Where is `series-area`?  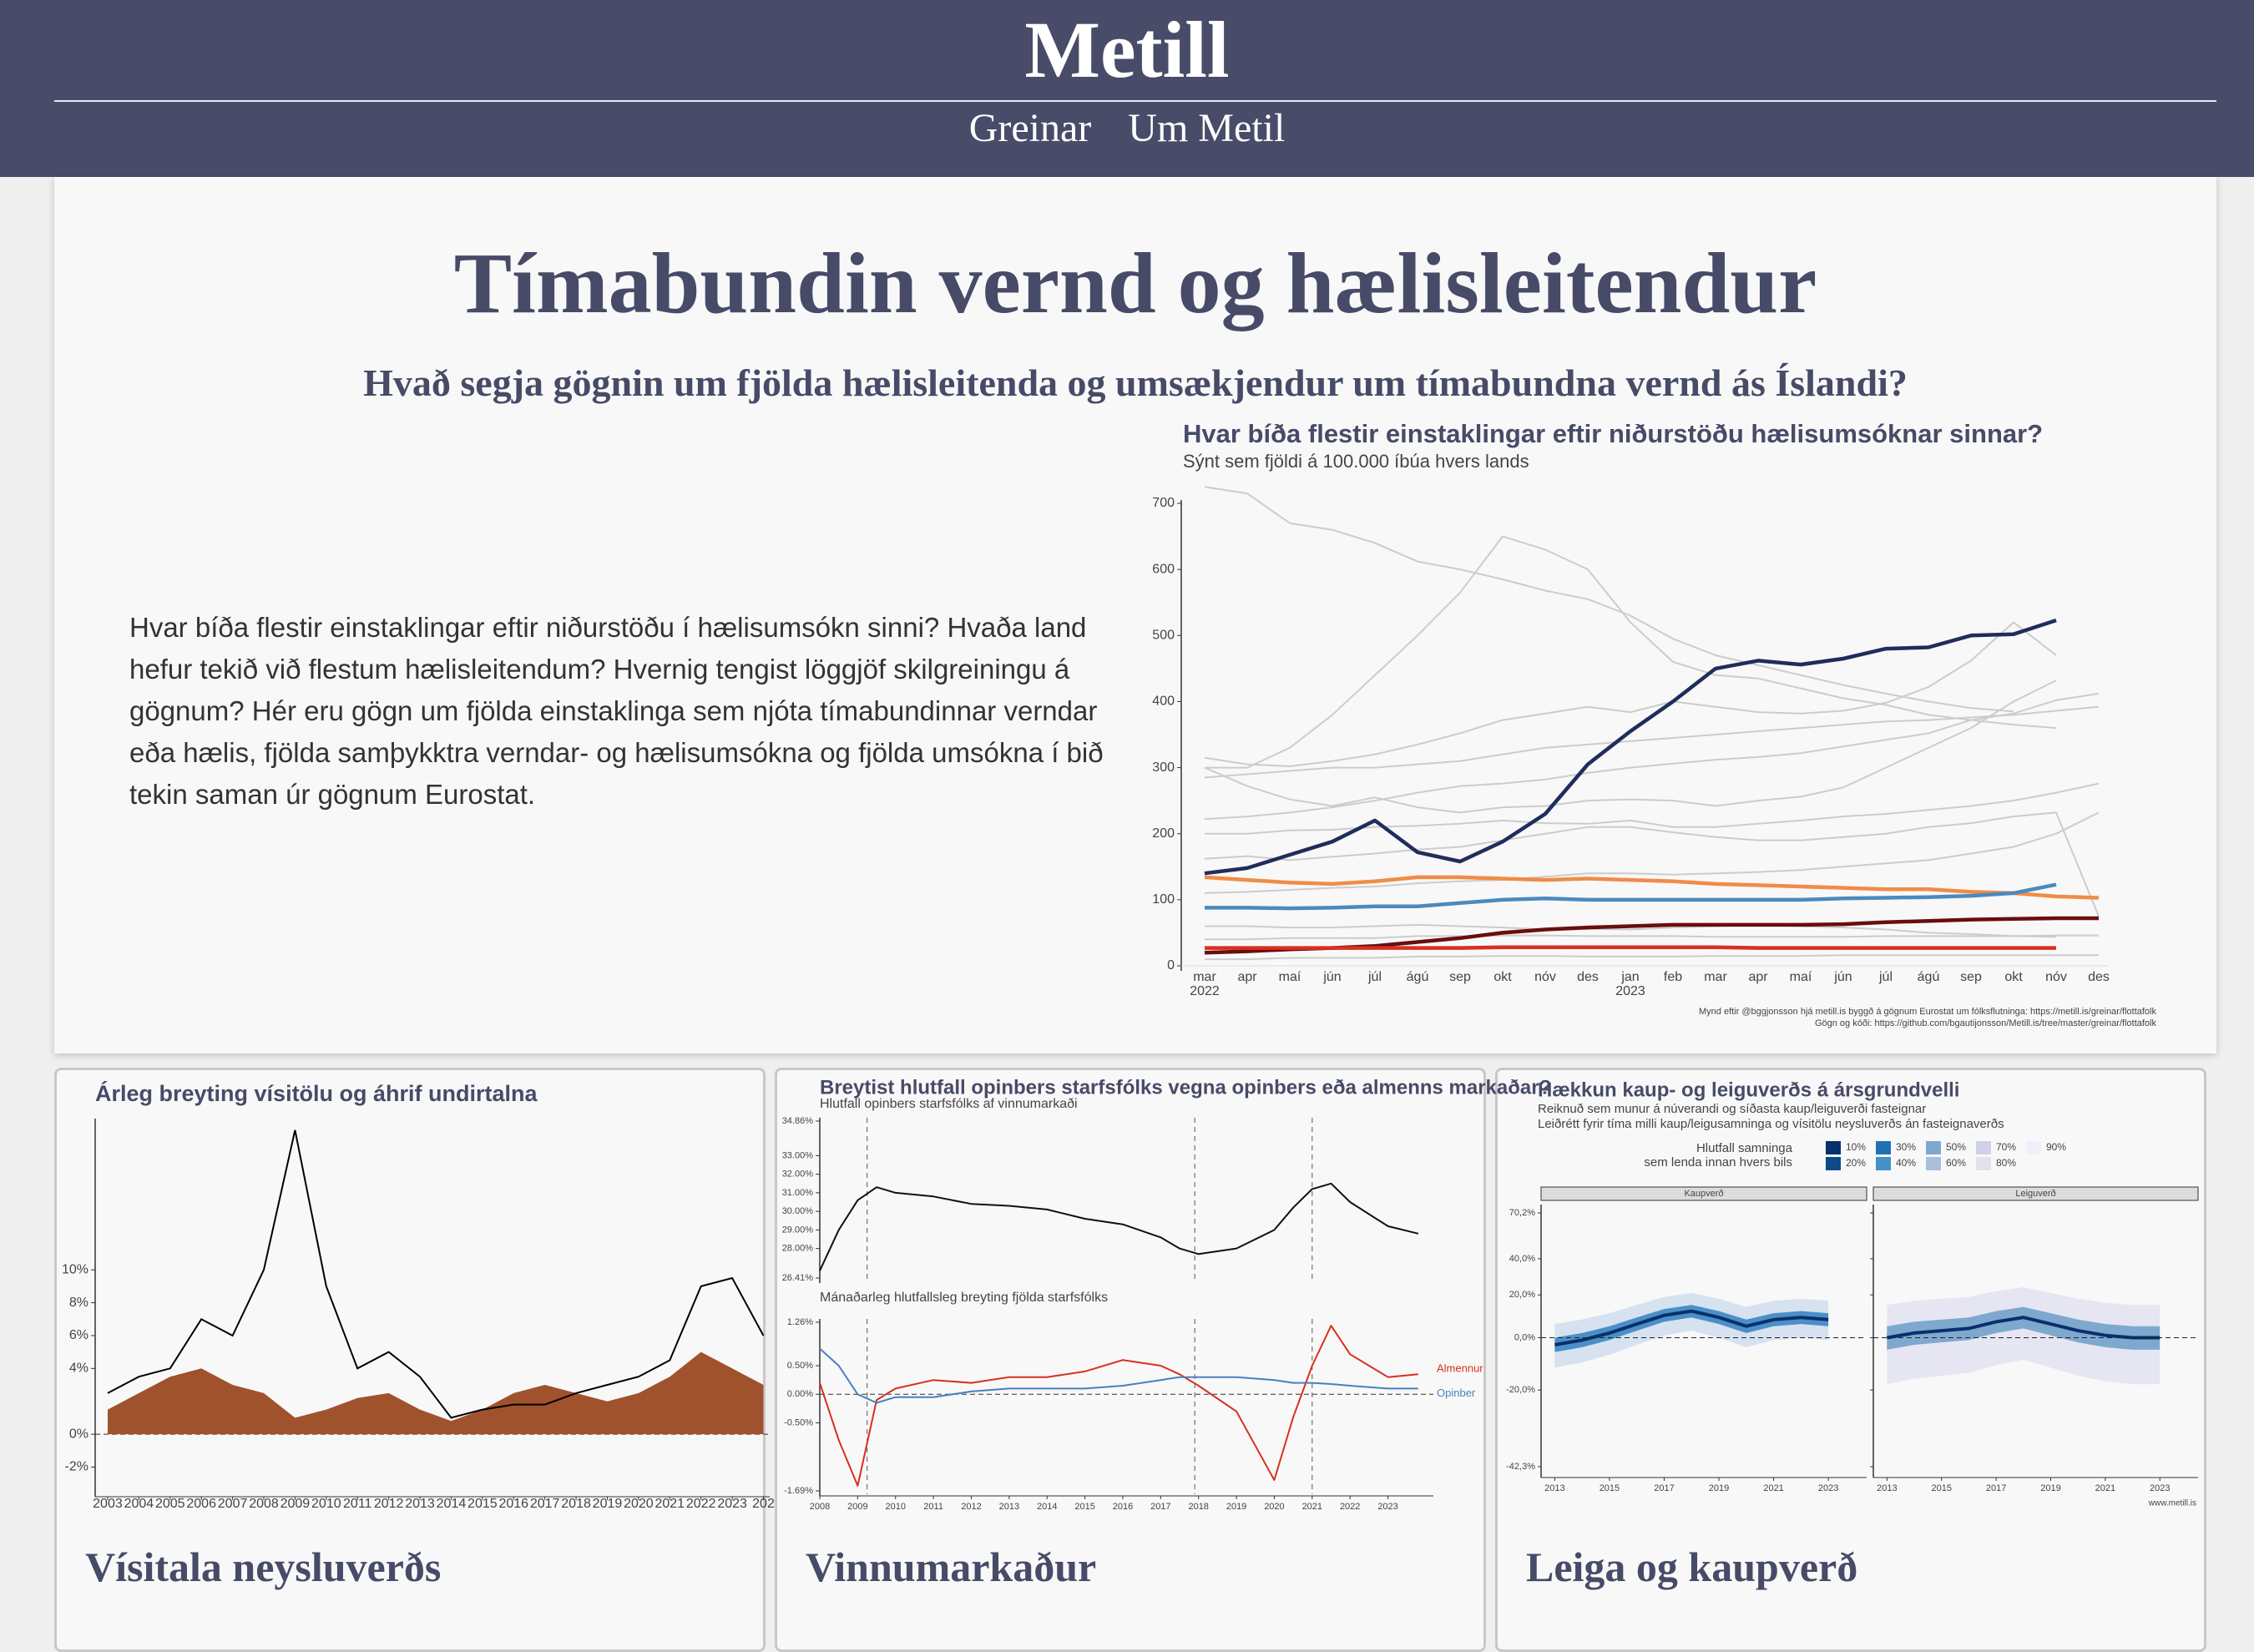 series-area is located at coordinates (435, 1393).